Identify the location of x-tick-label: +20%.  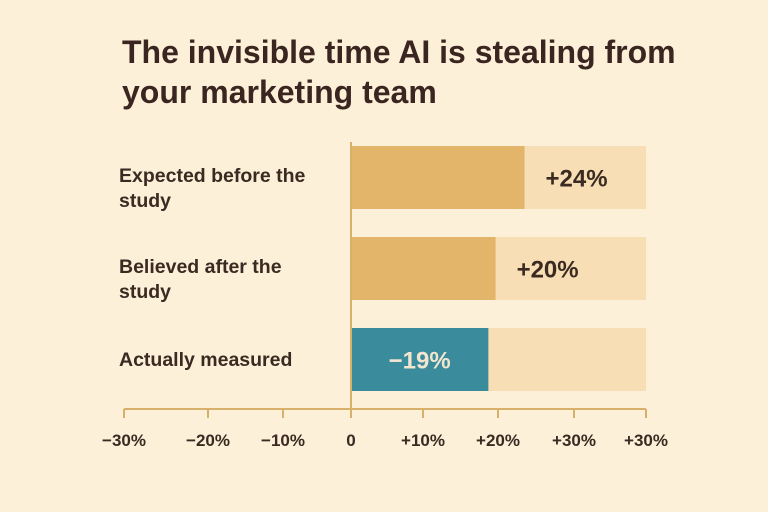
(498, 440).